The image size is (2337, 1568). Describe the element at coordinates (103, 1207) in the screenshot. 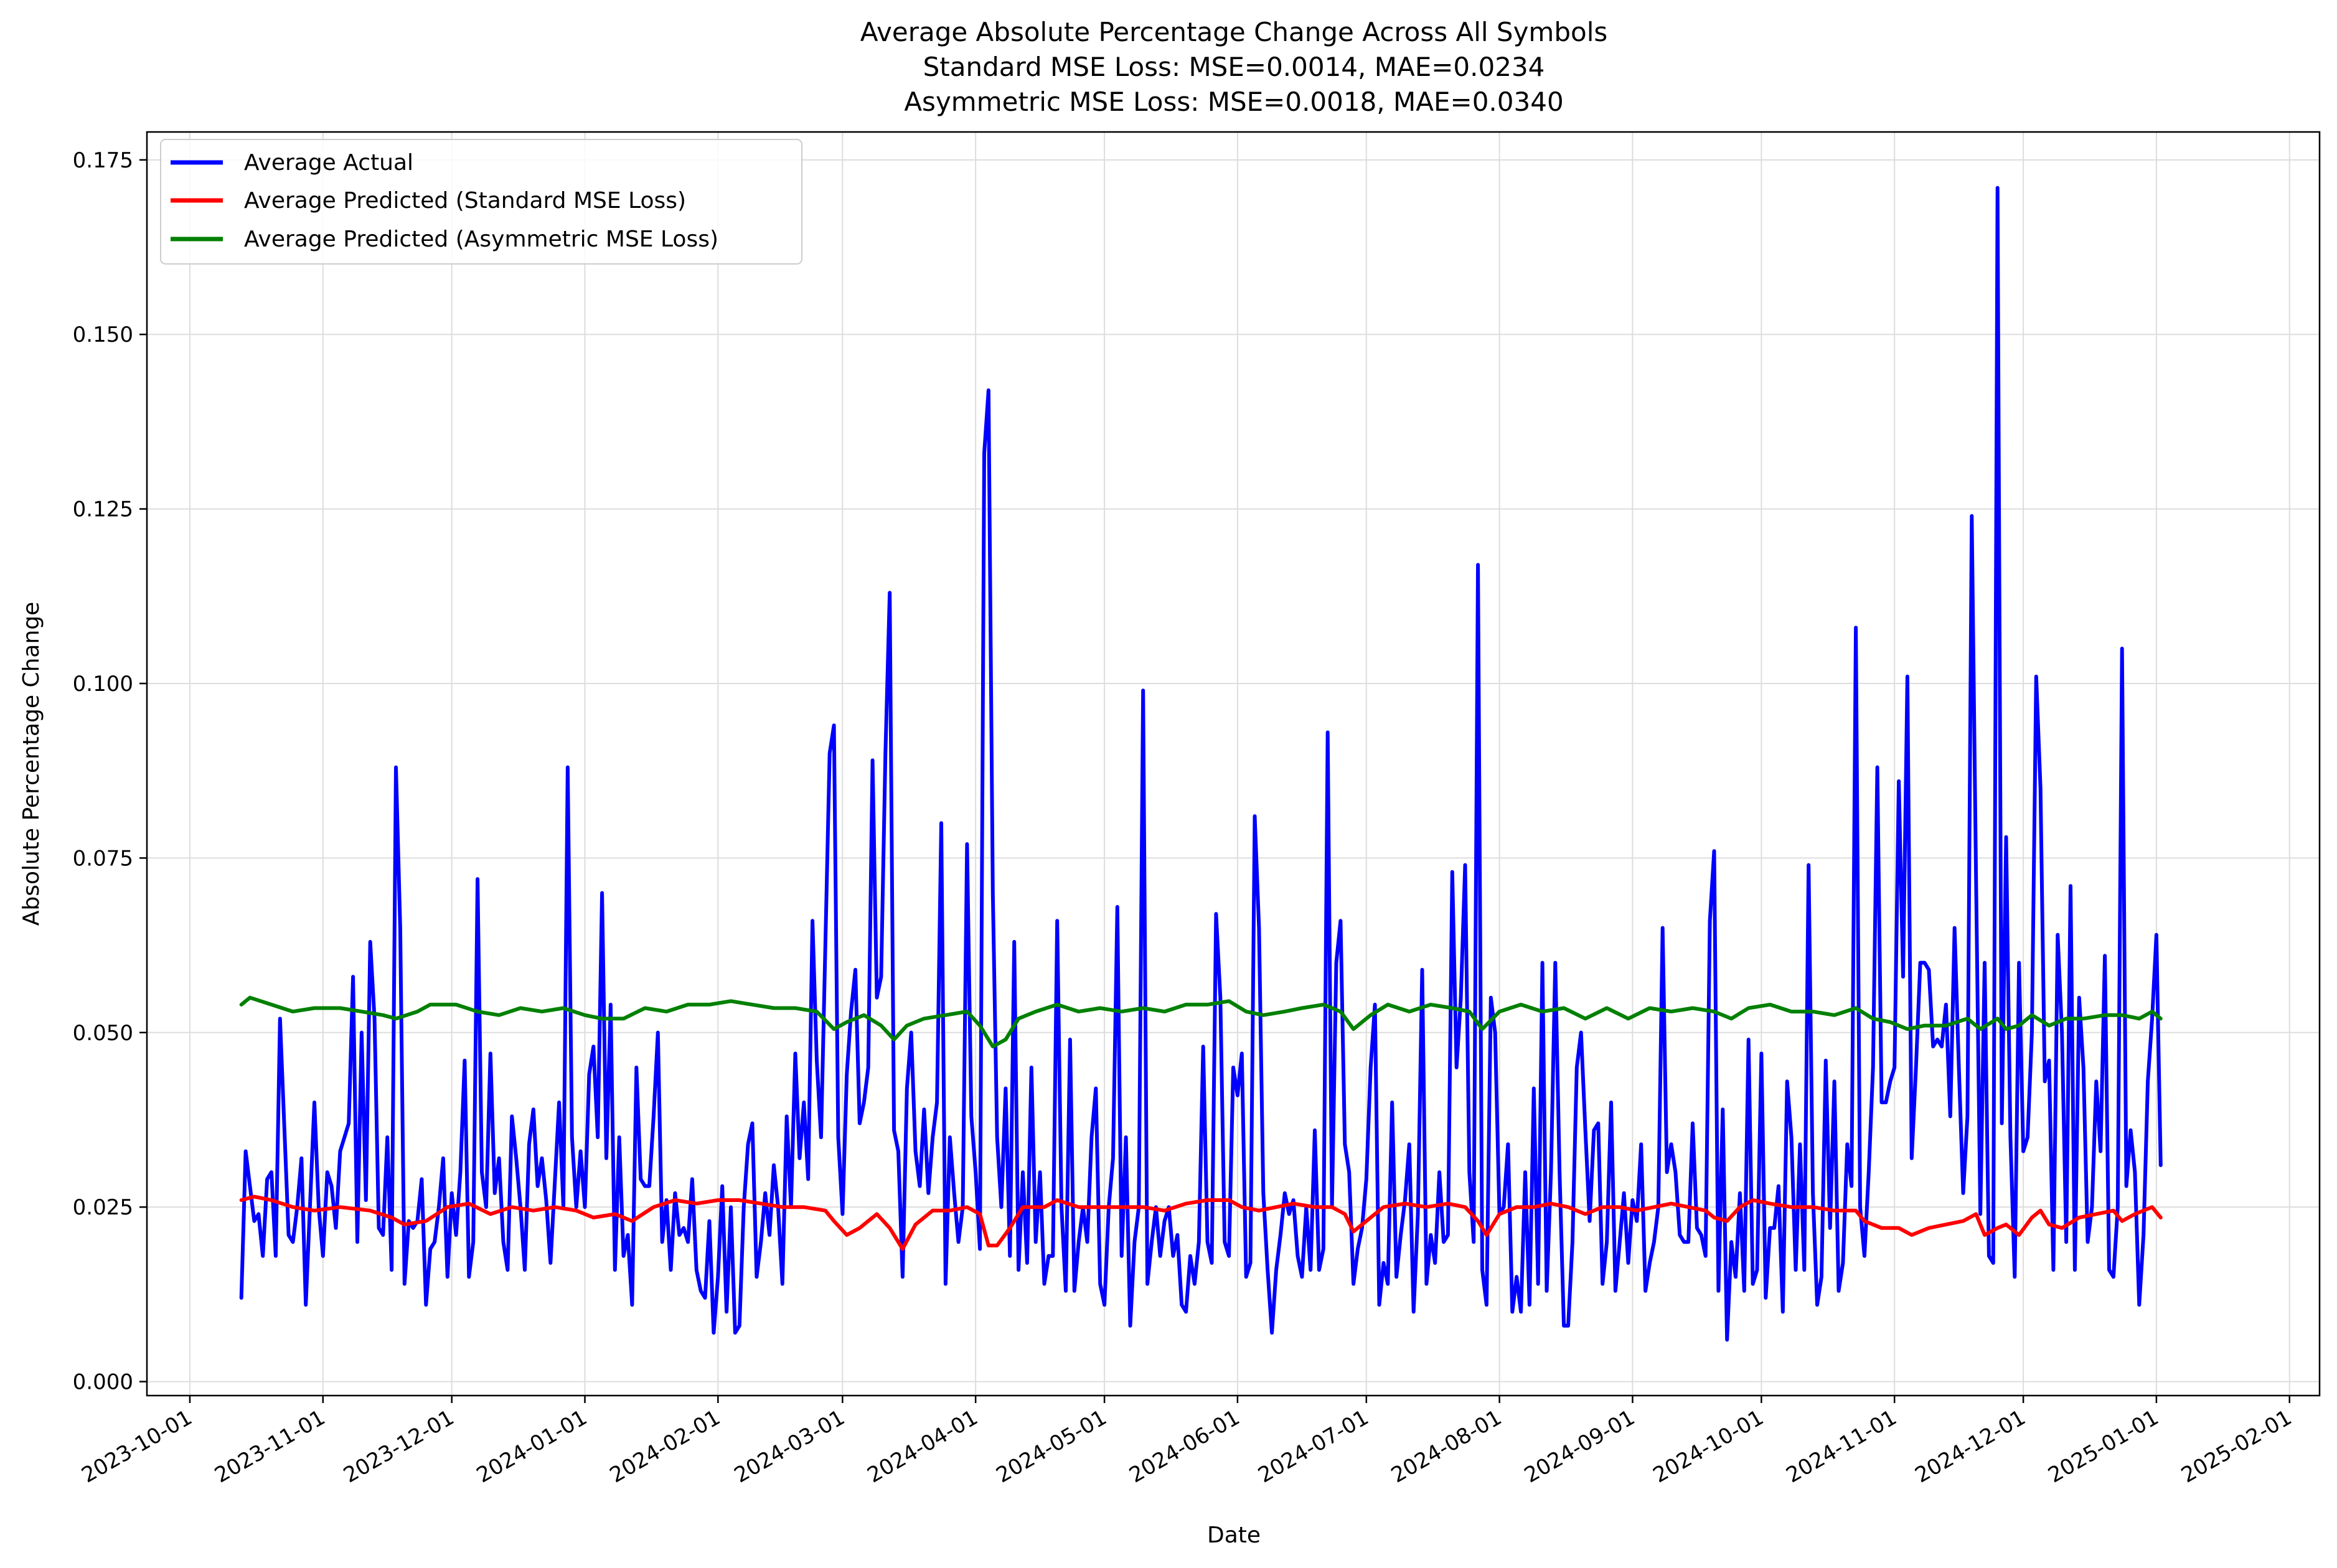

I see `y-tick-label: 0.025` at that location.